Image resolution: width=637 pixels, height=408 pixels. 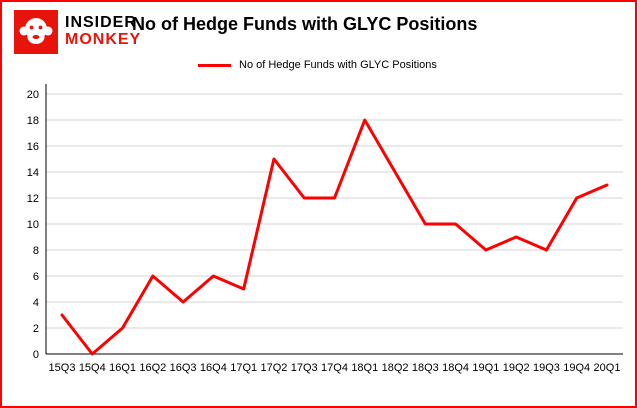 I want to click on x-tick-label: 18Q1, so click(x=364, y=368).